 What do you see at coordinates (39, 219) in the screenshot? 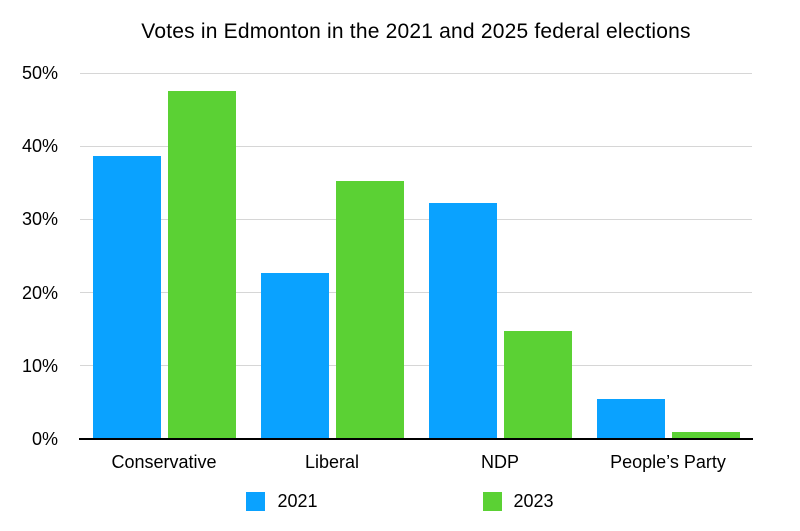
I see `y-tick-label-30: 30%` at bounding box center [39, 219].